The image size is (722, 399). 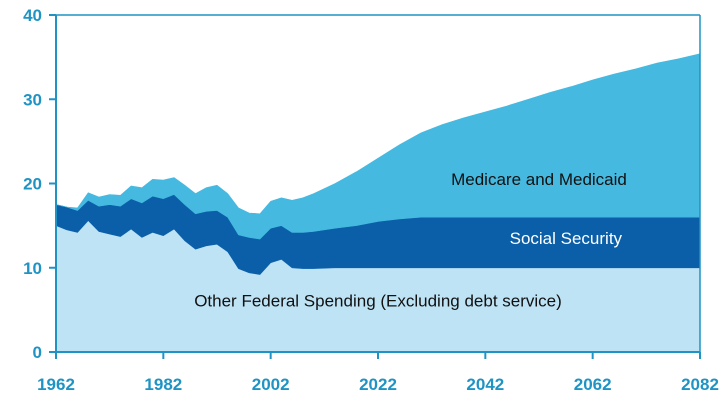 What do you see at coordinates (593, 384) in the screenshot?
I see `x-tick-label: 2062` at bounding box center [593, 384].